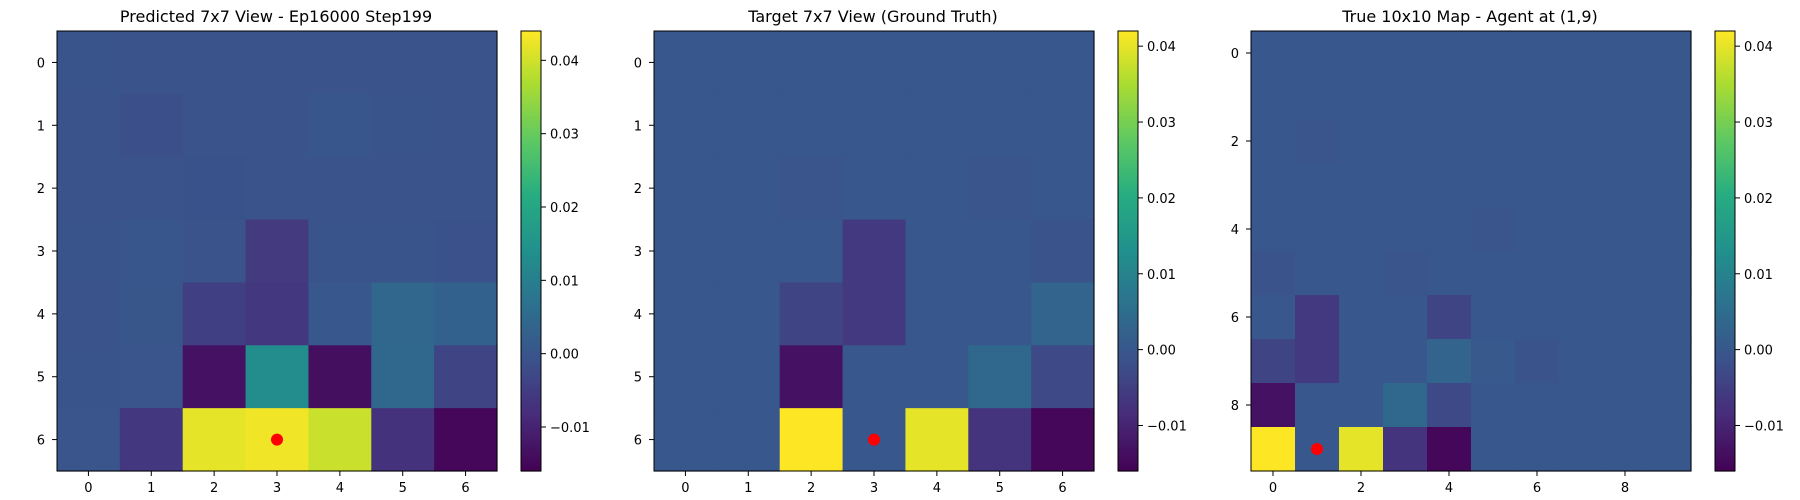 The height and width of the screenshot is (500, 1800). Describe the element at coordinates (638, 126) in the screenshot. I see `y-tick-label: 1` at that location.